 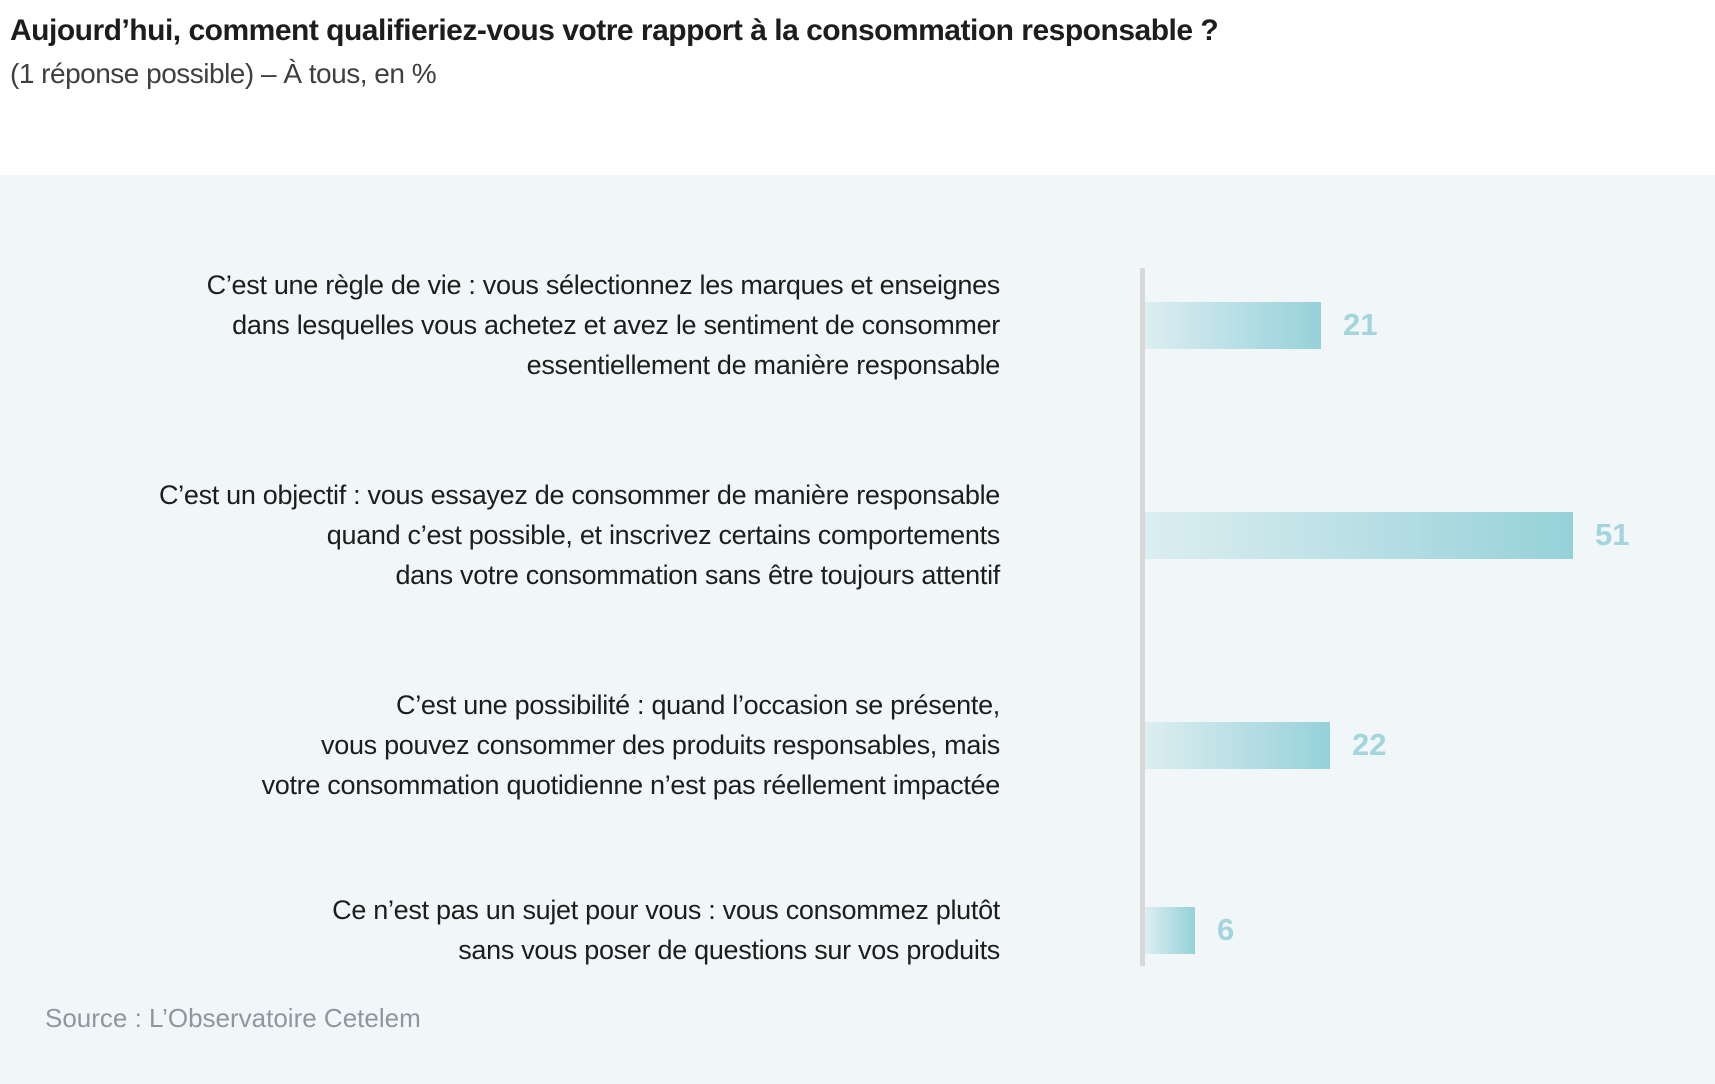 What do you see at coordinates (233, 1018) in the screenshot?
I see `source-note: Source : L’Observatoire Cetelem` at bounding box center [233, 1018].